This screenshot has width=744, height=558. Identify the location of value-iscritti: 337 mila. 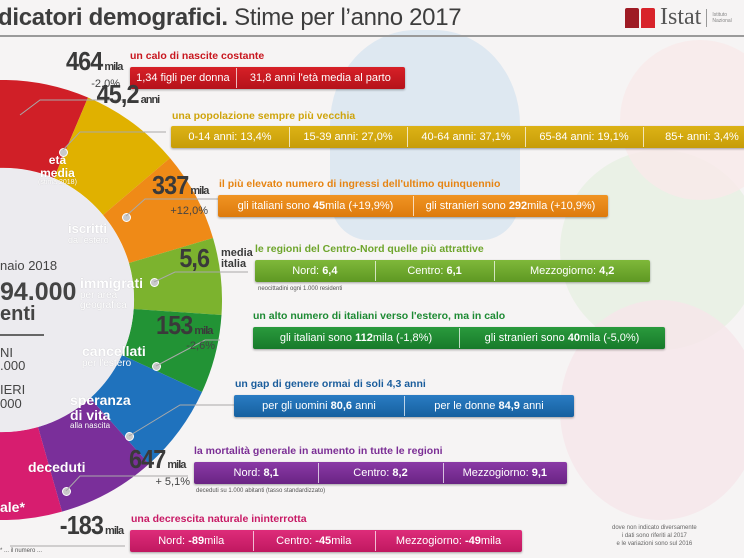
(180, 185).